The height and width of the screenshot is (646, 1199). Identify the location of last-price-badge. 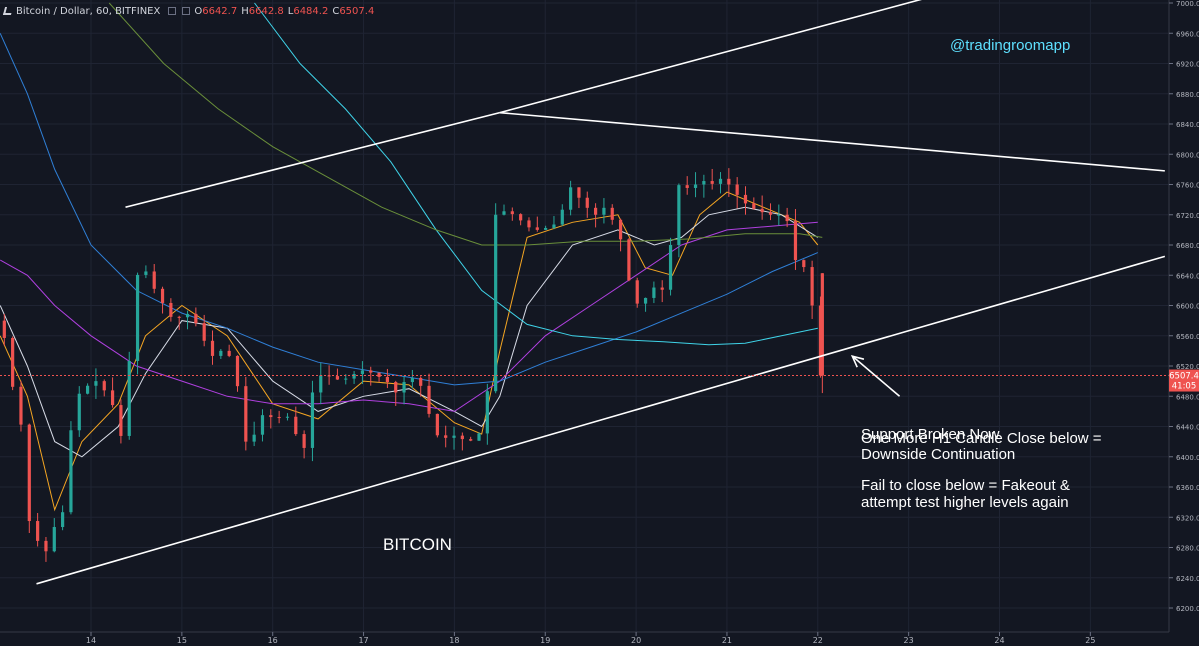
(1184, 380).